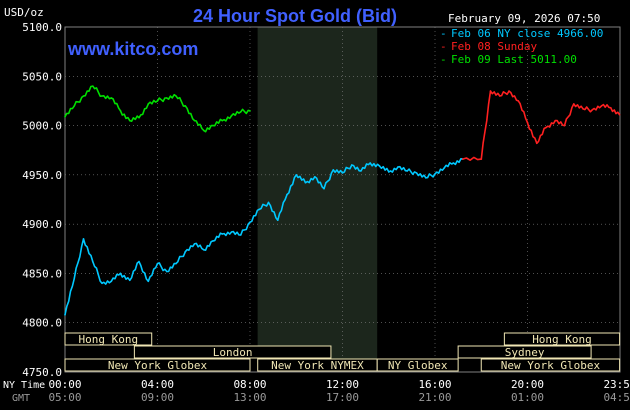  I want to click on legend-entry-1: Feb 06 NY close 4966.00, so click(527, 33).